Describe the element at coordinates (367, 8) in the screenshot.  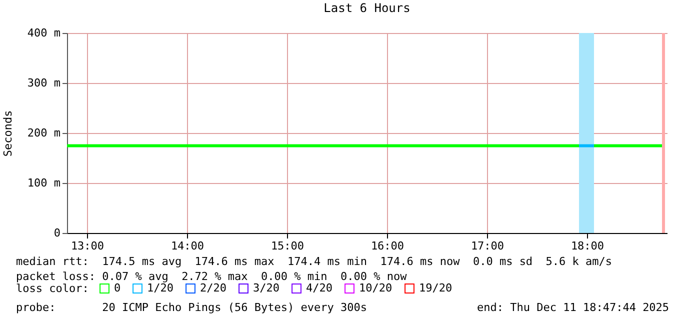
I see `chart-title: Last 6 Hours` at that location.